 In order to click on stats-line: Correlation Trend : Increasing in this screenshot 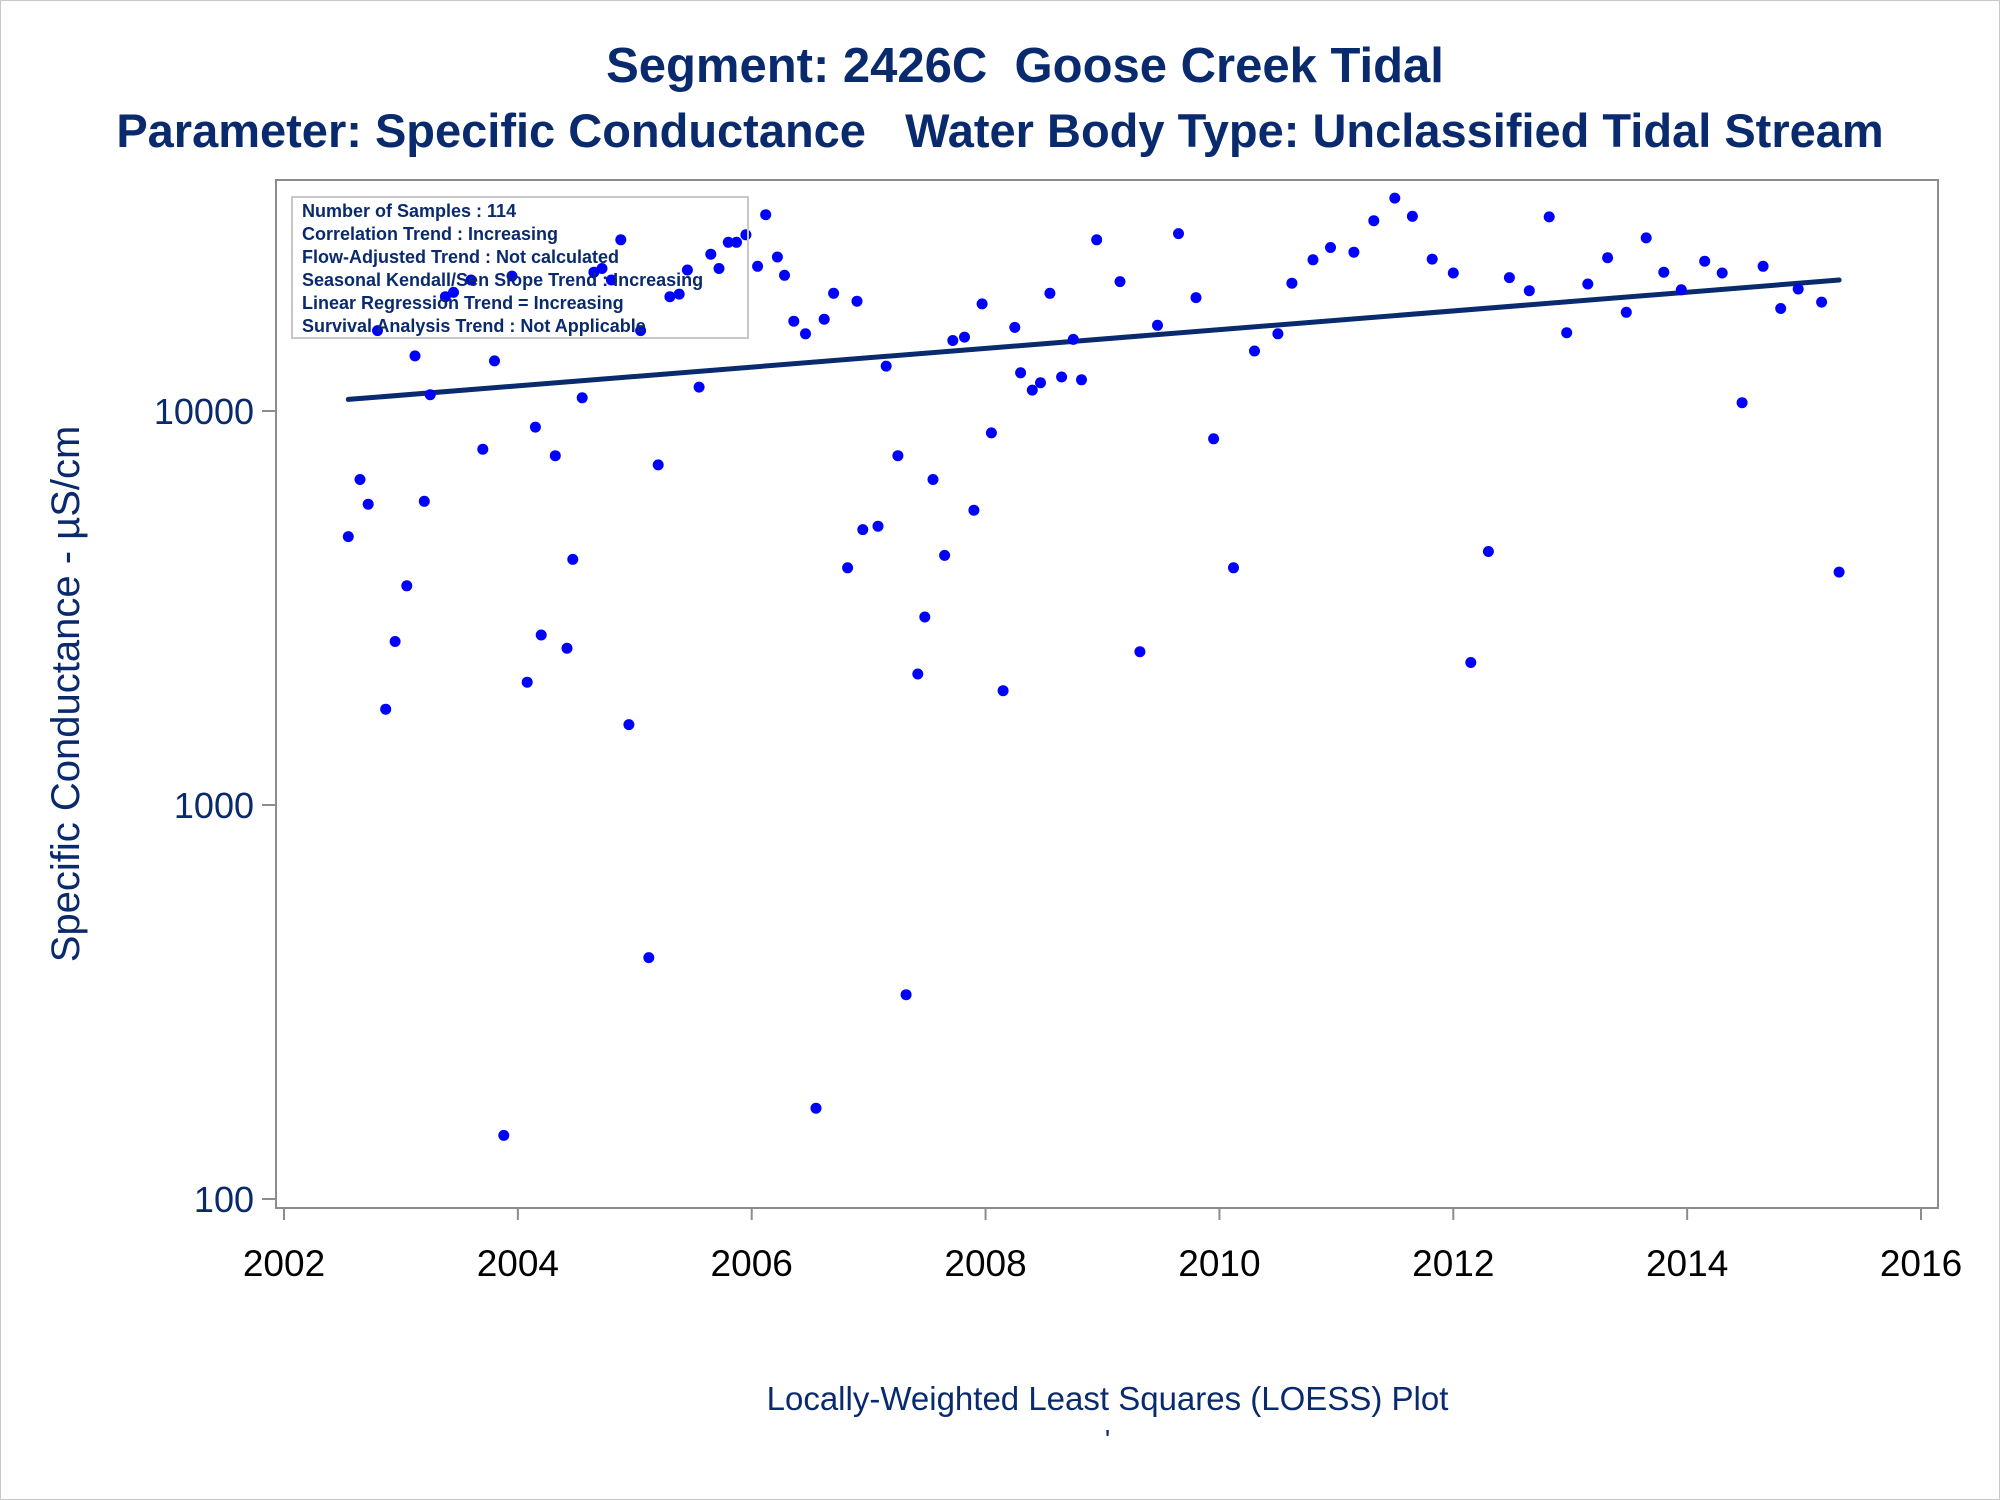, I will do `click(430, 234)`.